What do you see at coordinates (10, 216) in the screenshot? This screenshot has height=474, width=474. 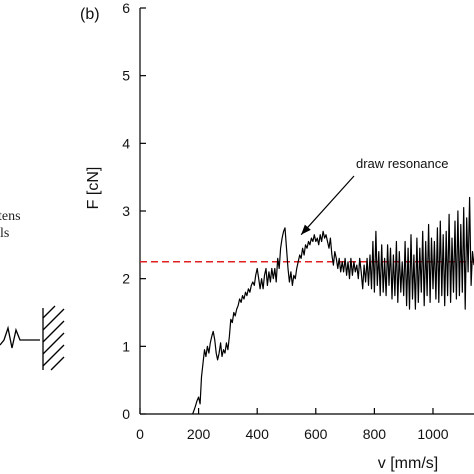 I see `fragment-text-1: tens` at bounding box center [10, 216].